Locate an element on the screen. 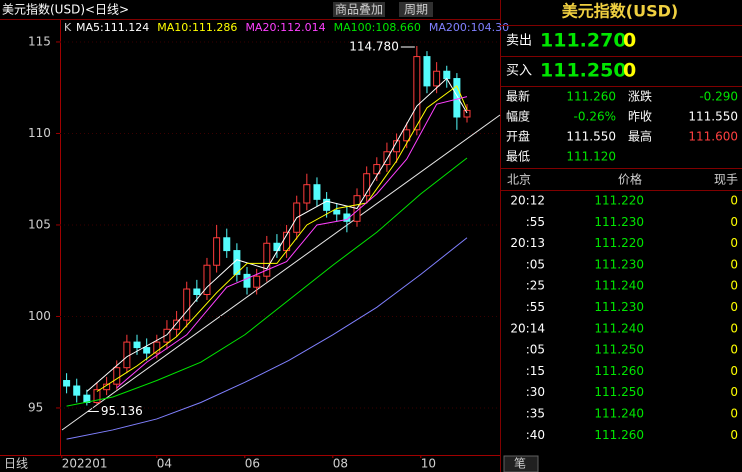  trade-time: :30 is located at coordinates (535, 392).